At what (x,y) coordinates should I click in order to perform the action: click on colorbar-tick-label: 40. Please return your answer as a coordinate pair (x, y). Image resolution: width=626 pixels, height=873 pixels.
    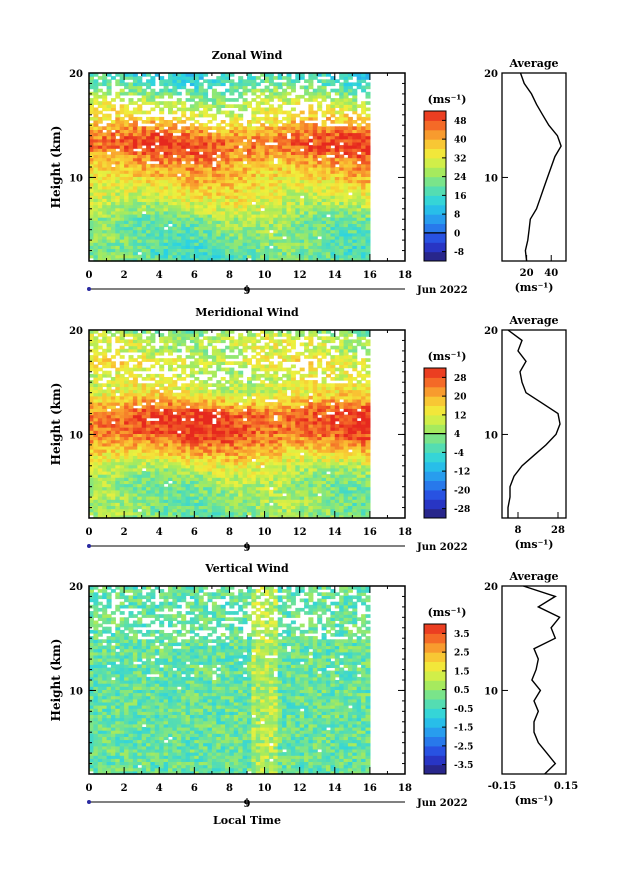
    Looking at the image, I should click on (460, 141).